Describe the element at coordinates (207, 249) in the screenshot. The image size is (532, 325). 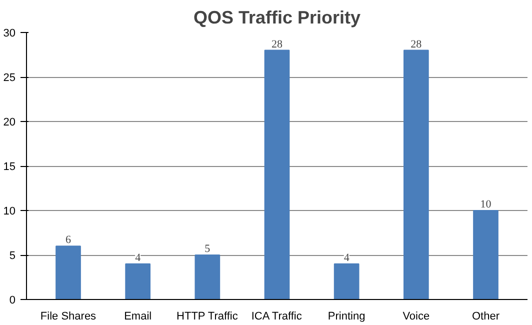
I see `data-label: 5` at that location.